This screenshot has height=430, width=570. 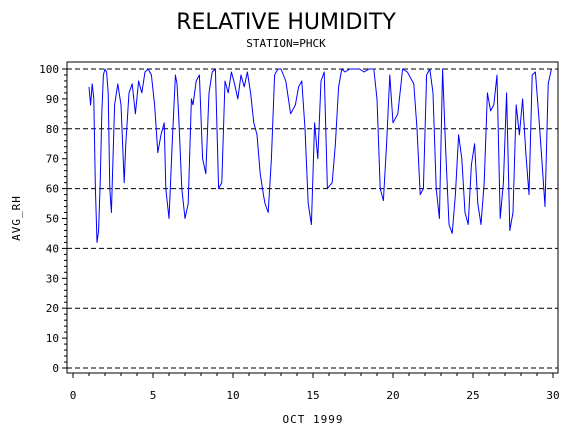 I want to click on y-axis: 0 10 20 30 40 50 60 70 80 90 100, so click(x=53, y=219).